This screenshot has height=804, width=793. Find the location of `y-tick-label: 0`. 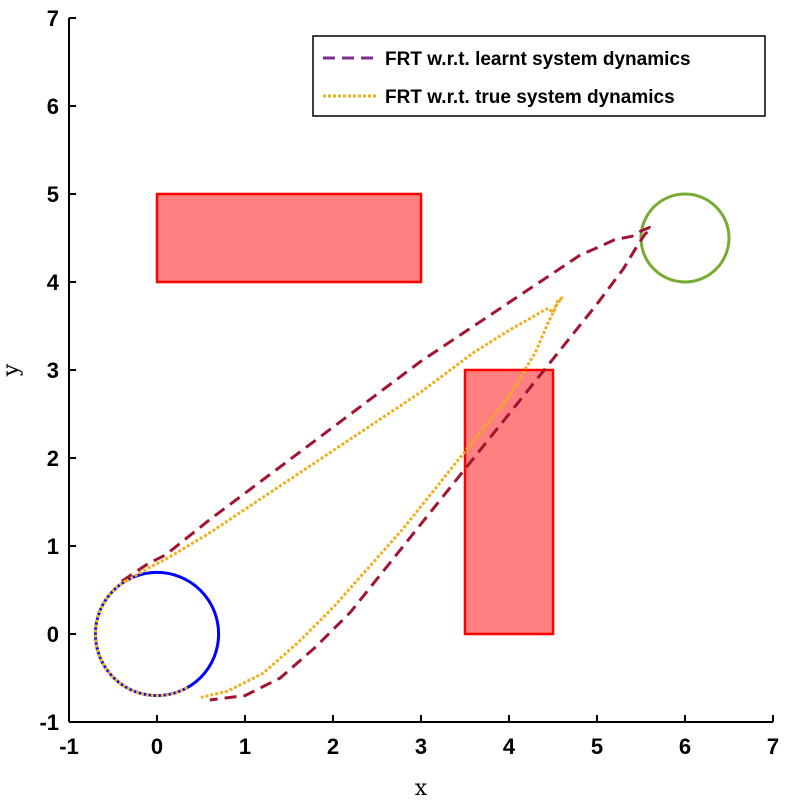

y-tick-label: 0 is located at coordinates (53, 634).